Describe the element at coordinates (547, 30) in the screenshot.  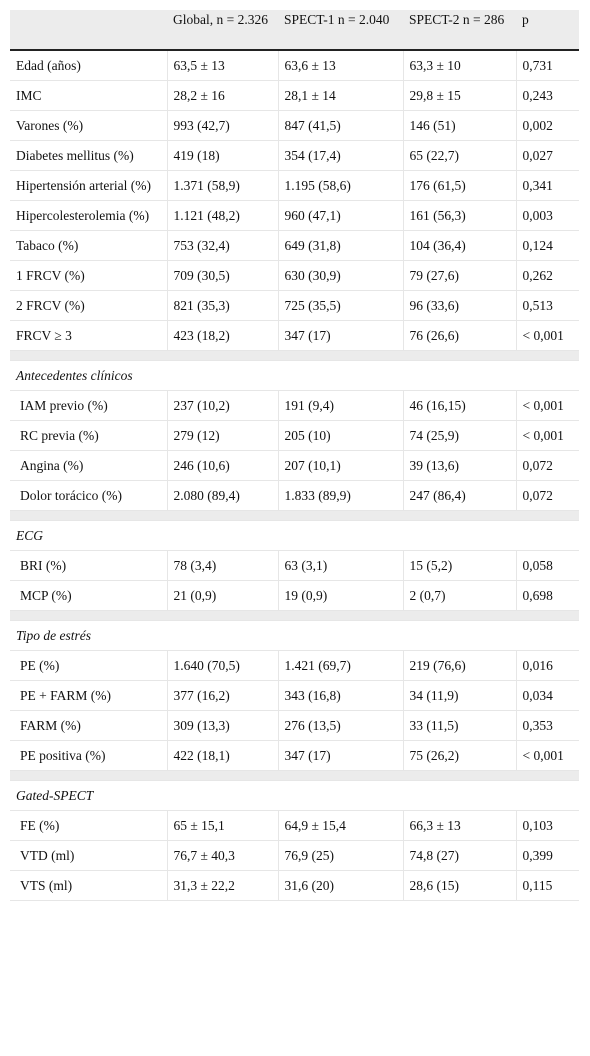
I see `header-cell-p: p` at that location.